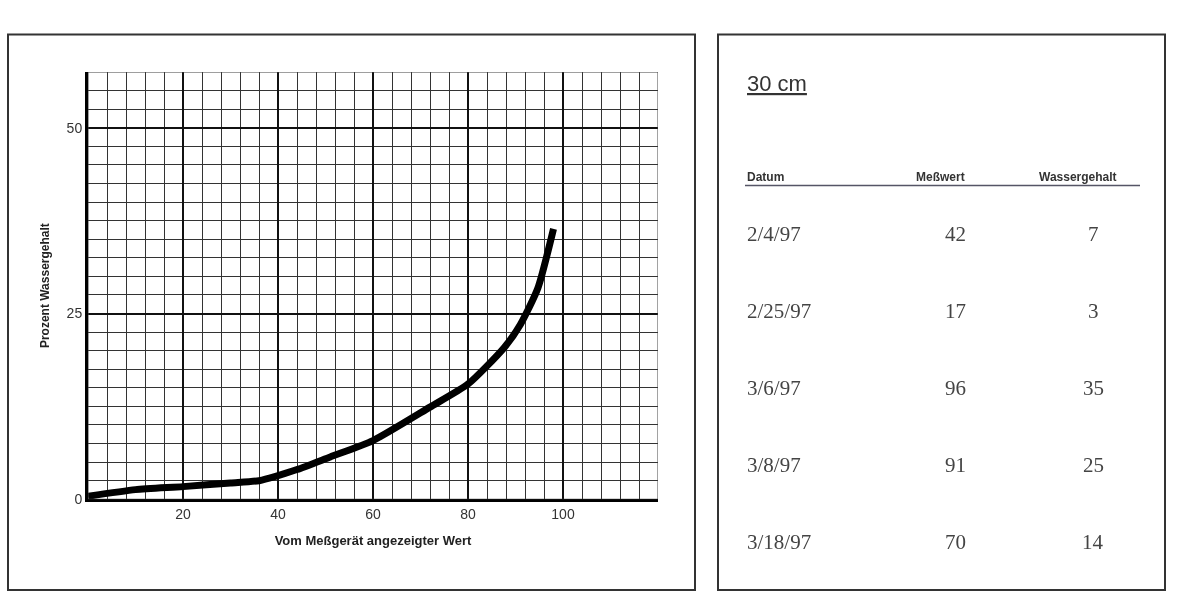 The image size is (1187, 601). What do you see at coordinates (774, 388) in the screenshot?
I see `text: 3/6/97` at bounding box center [774, 388].